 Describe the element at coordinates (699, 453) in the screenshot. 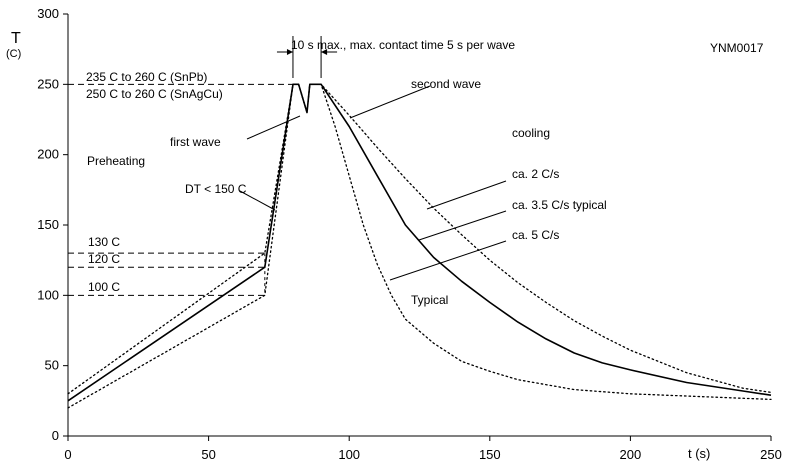

I see `x-axis-title: t (s)` at that location.